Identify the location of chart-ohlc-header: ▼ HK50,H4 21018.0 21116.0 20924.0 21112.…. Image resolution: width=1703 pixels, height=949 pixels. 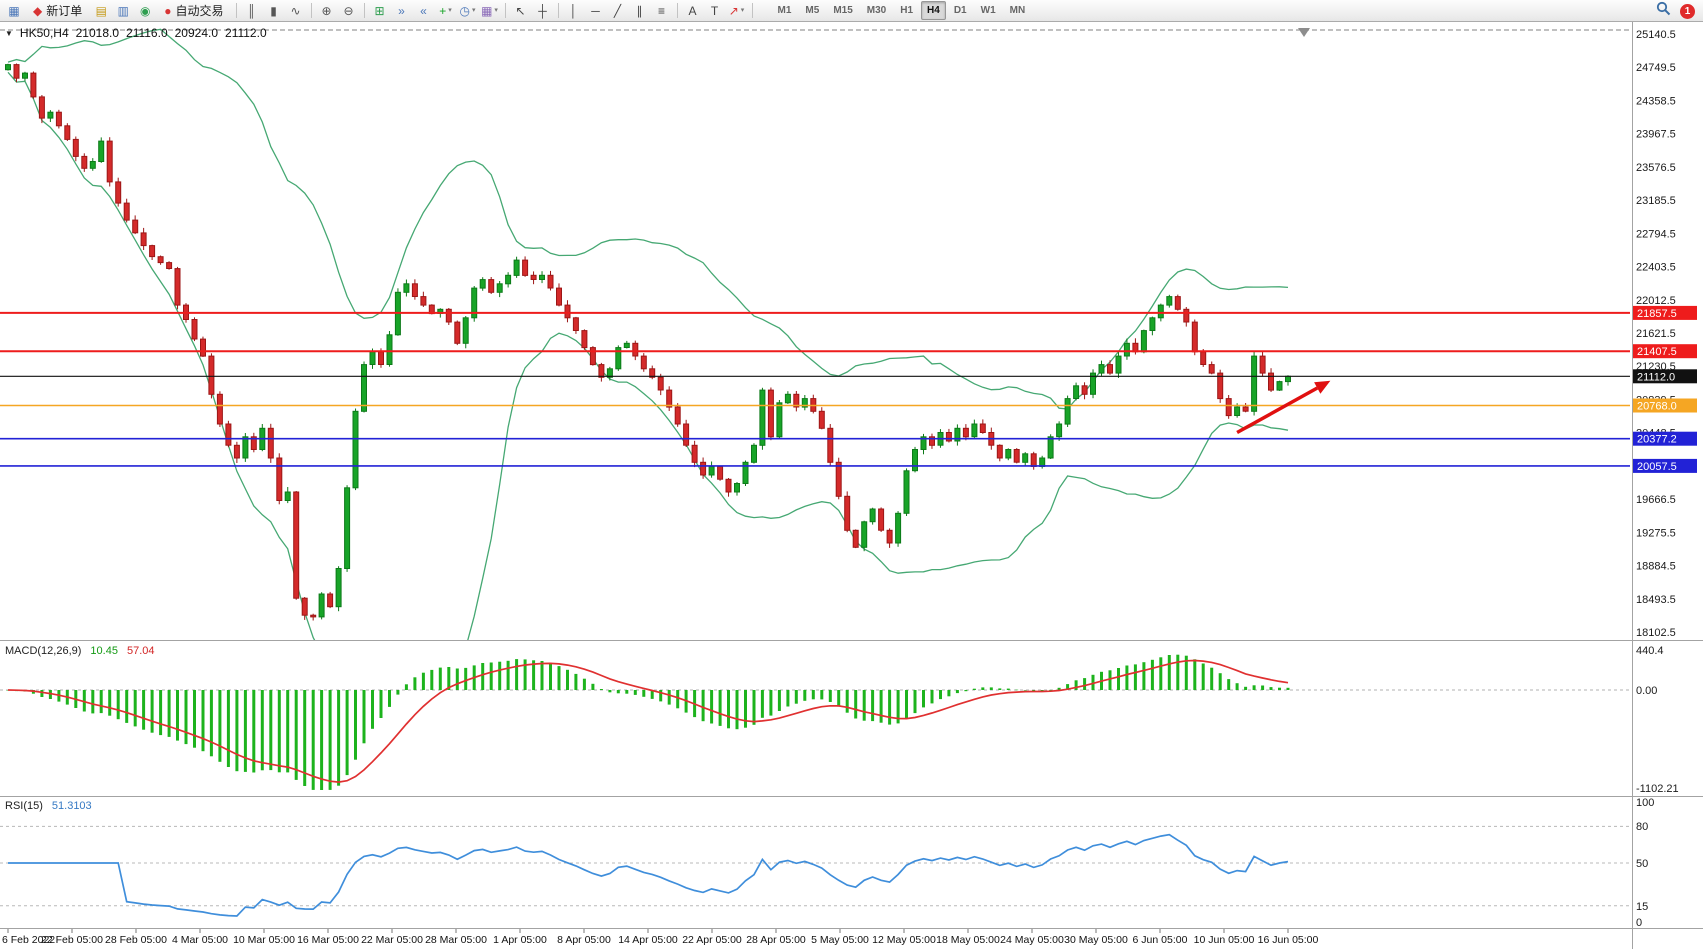
(136, 33).